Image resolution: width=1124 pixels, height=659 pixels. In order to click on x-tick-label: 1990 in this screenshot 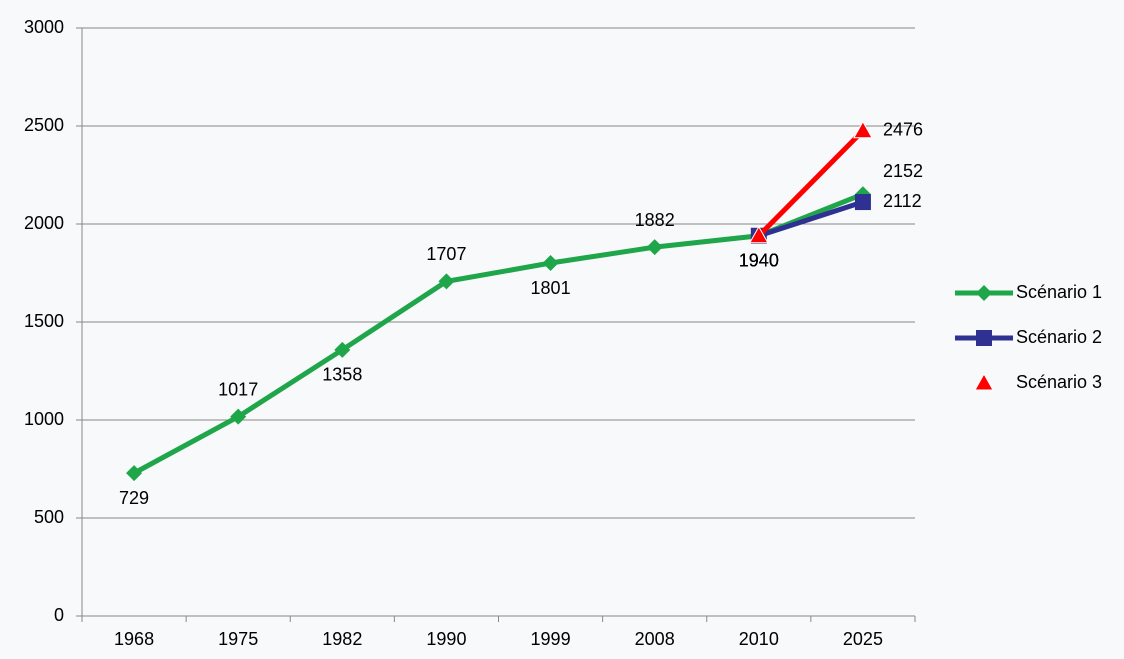, I will do `click(446, 639)`.